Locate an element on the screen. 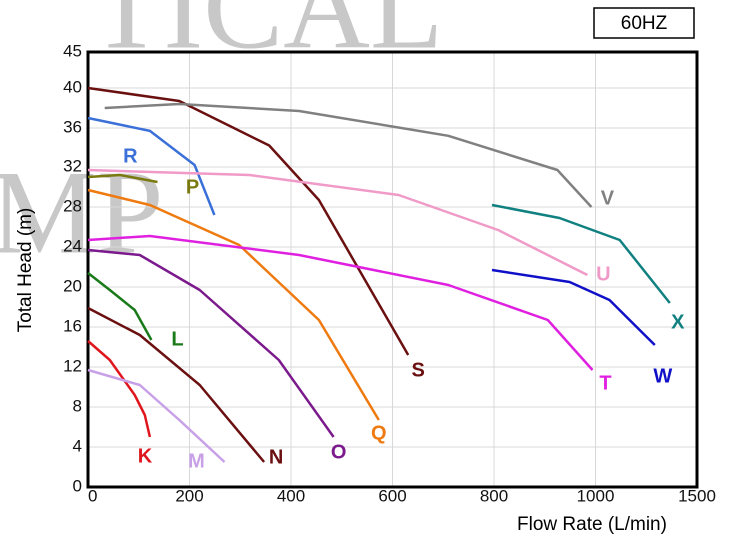 This screenshot has height=539, width=732. series-label: P is located at coordinates (192, 187).